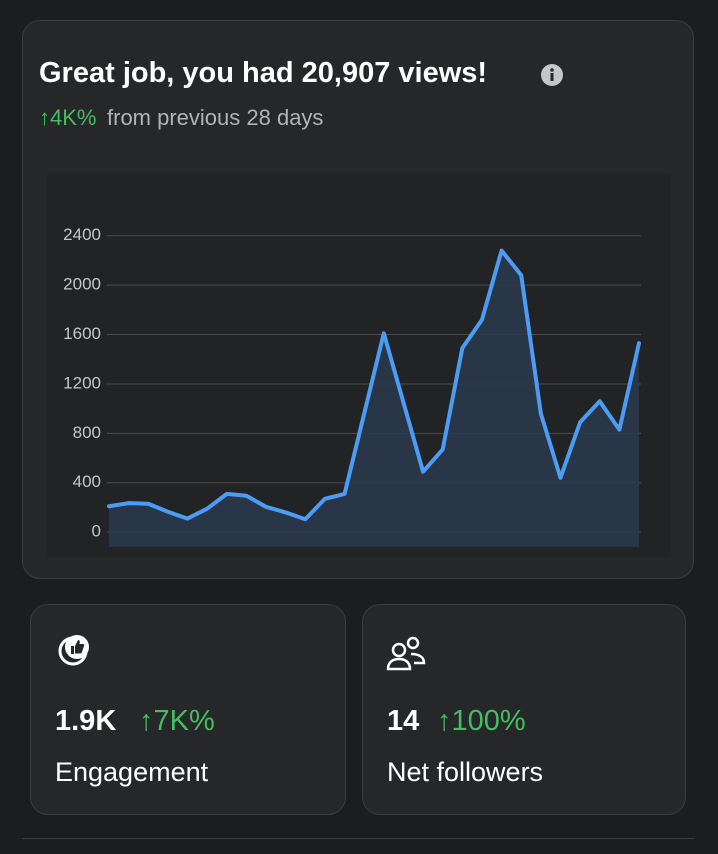 This screenshot has width=718, height=854. Describe the element at coordinates (82, 333) in the screenshot. I see `y-tick-label: 1600` at that location.